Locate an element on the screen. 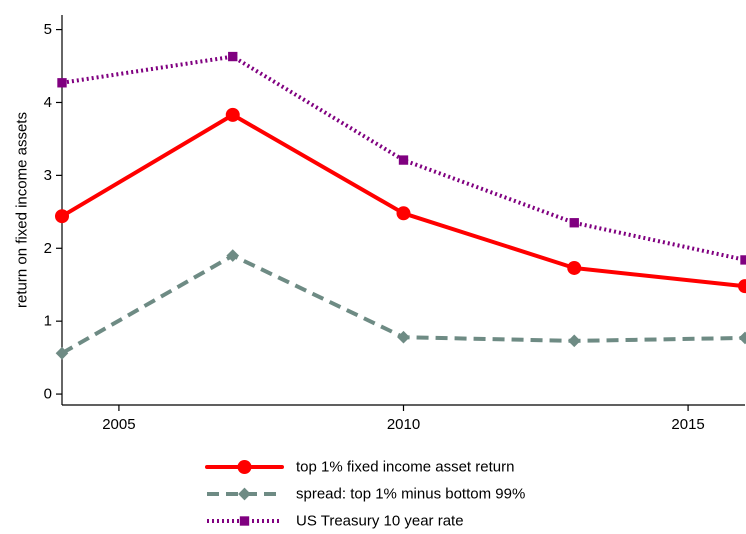  legend-item: spread: top 1% minus bottom 99% is located at coordinates (366, 494).